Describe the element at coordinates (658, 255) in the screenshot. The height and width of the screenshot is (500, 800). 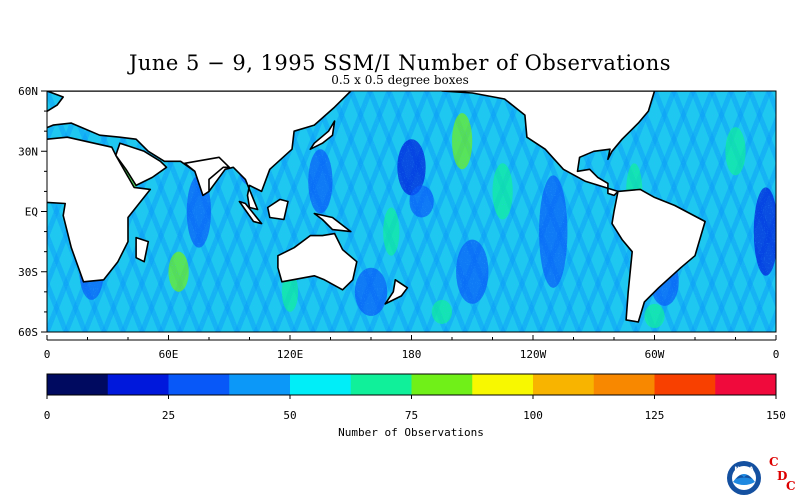
I see `s-america-landmass` at that location.